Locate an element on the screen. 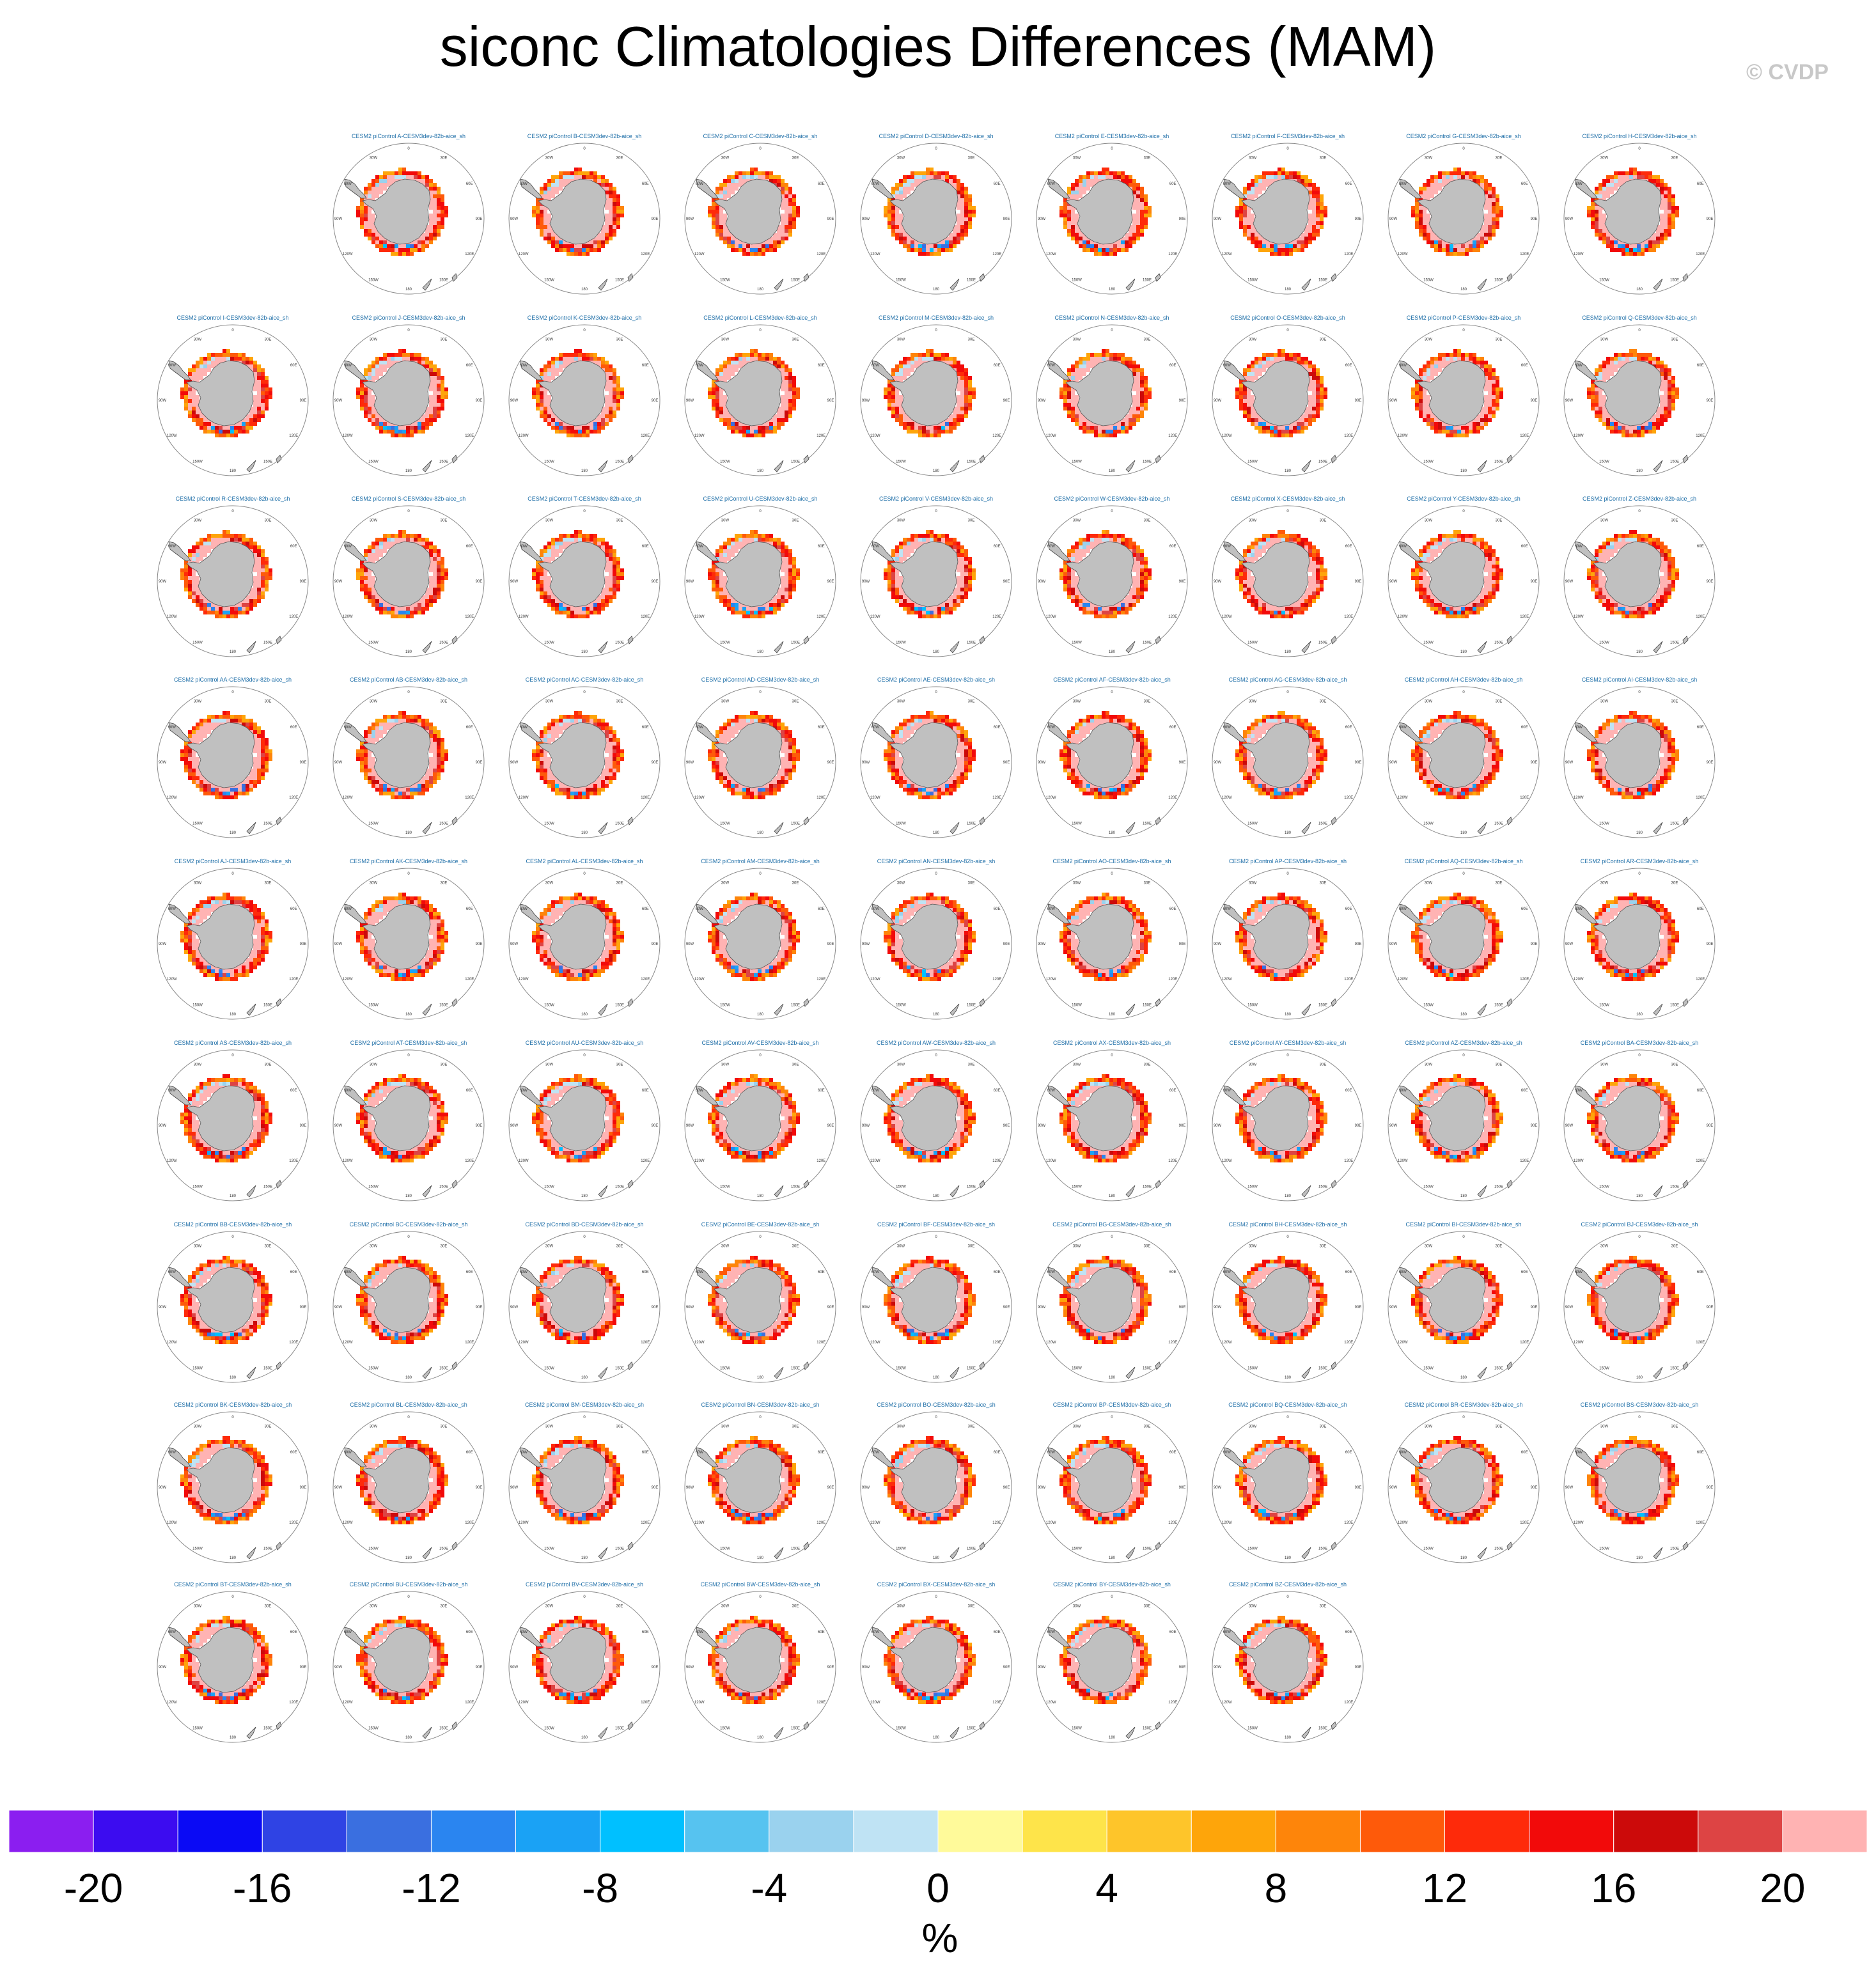  meridian-label: 180 is located at coordinates (1463, 290).